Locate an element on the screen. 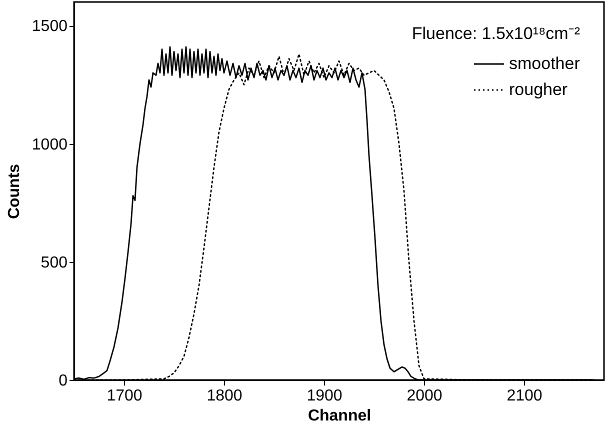 This screenshot has height=426, width=606. x-axis-title: Channel is located at coordinates (340, 416).